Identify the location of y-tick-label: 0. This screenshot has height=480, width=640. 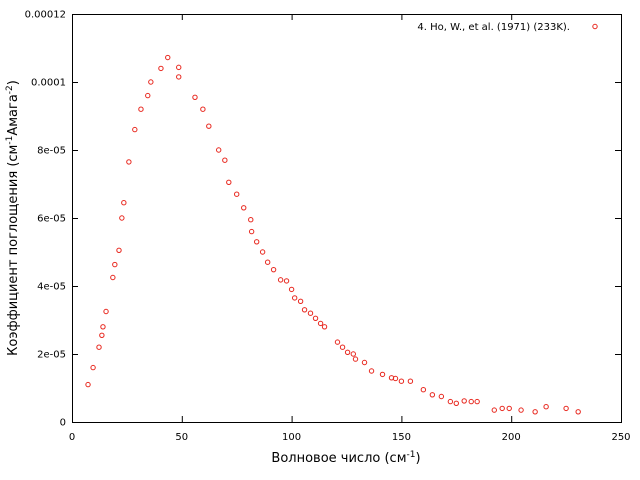
(63, 423).